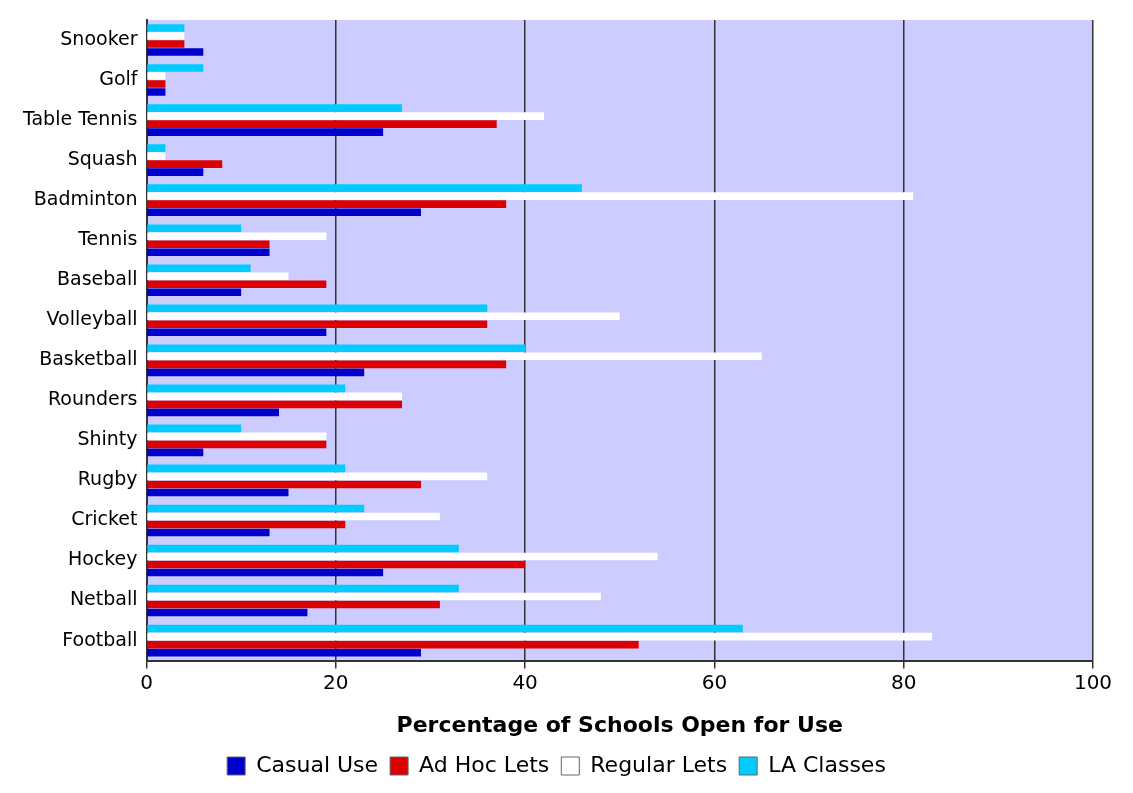 Image resolution: width=1133 pixels, height=793 pixels. I want to click on legend-label: Casual Use, so click(317, 764).